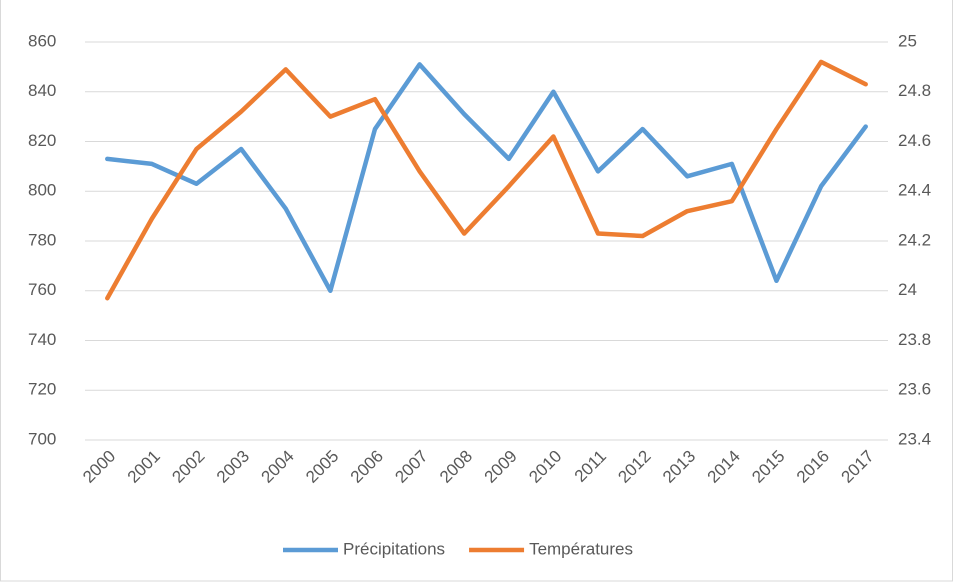 This screenshot has width=954, height=582. What do you see at coordinates (42, 140) in the screenshot?
I see `y-tick-label: 820` at bounding box center [42, 140].